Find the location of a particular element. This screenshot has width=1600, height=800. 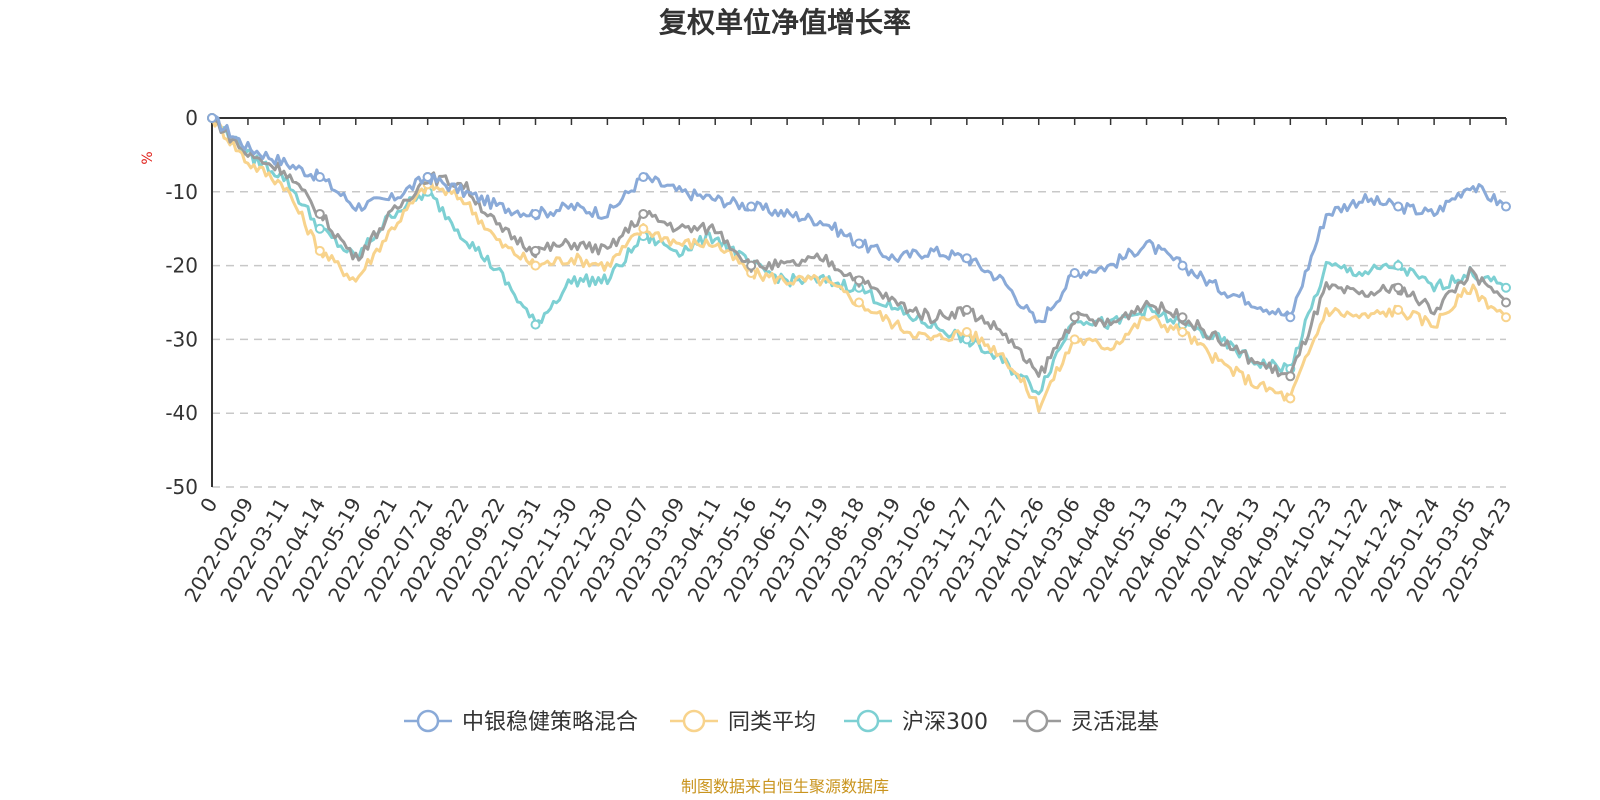

y-tick-label: -20 is located at coordinates (181, 266).